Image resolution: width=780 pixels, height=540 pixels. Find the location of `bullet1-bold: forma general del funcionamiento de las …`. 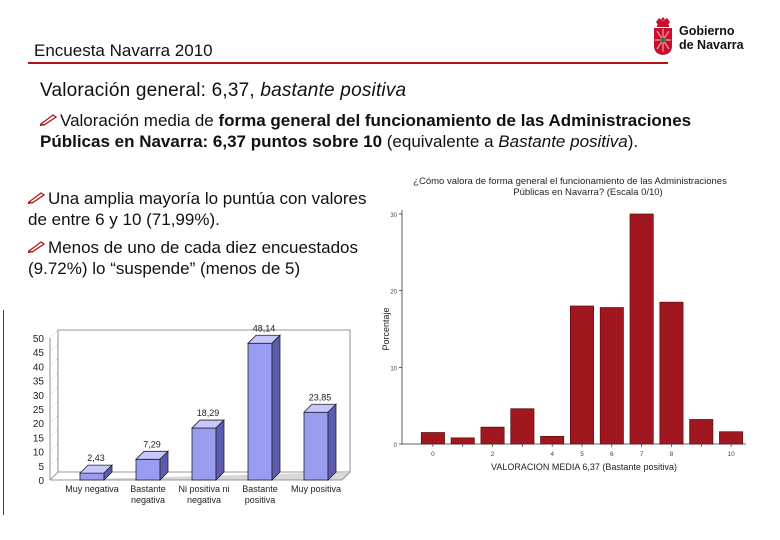

bullet1-bold: forma general del funcionamiento de las … is located at coordinates (366, 131).